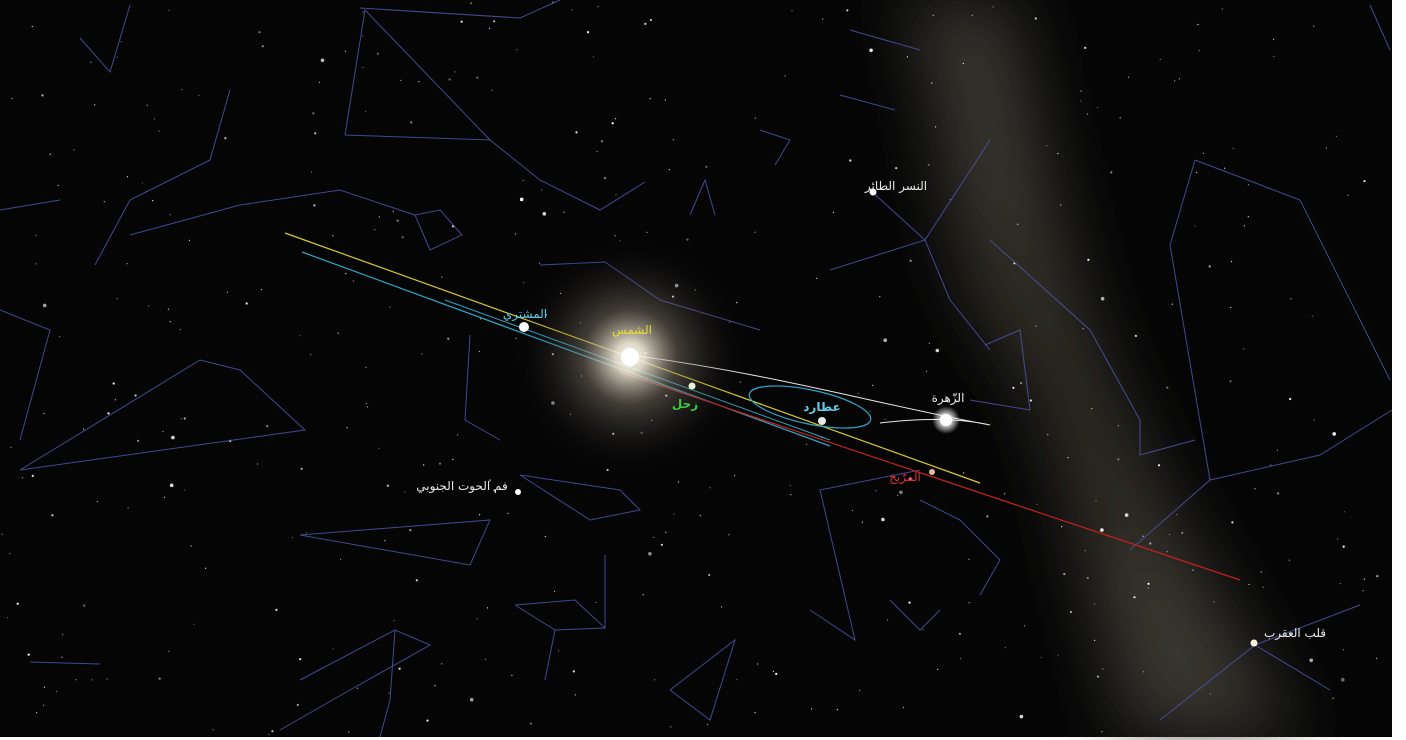  What do you see at coordinates (1295, 633) in the screenshot?
I see `antares-label: قلب العقرب` at bounding box center [1295, 633].